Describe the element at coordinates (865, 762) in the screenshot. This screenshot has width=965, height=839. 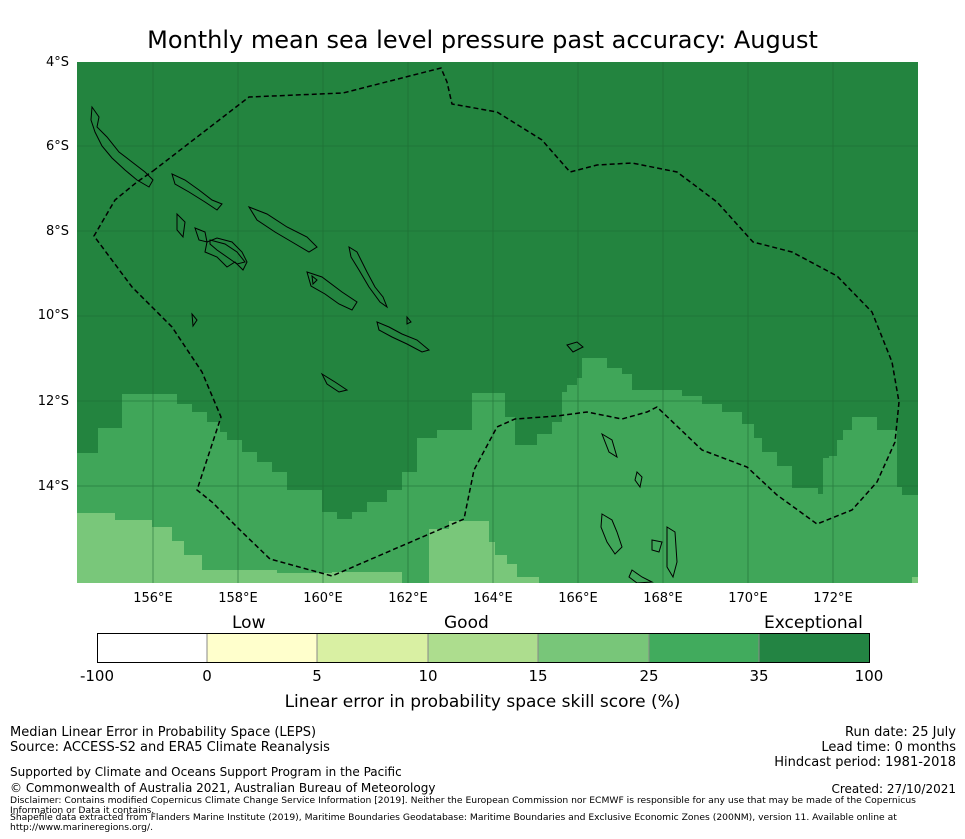
I see `footer-hindcast-period: Hindcast period: 1981-2018` at that location.